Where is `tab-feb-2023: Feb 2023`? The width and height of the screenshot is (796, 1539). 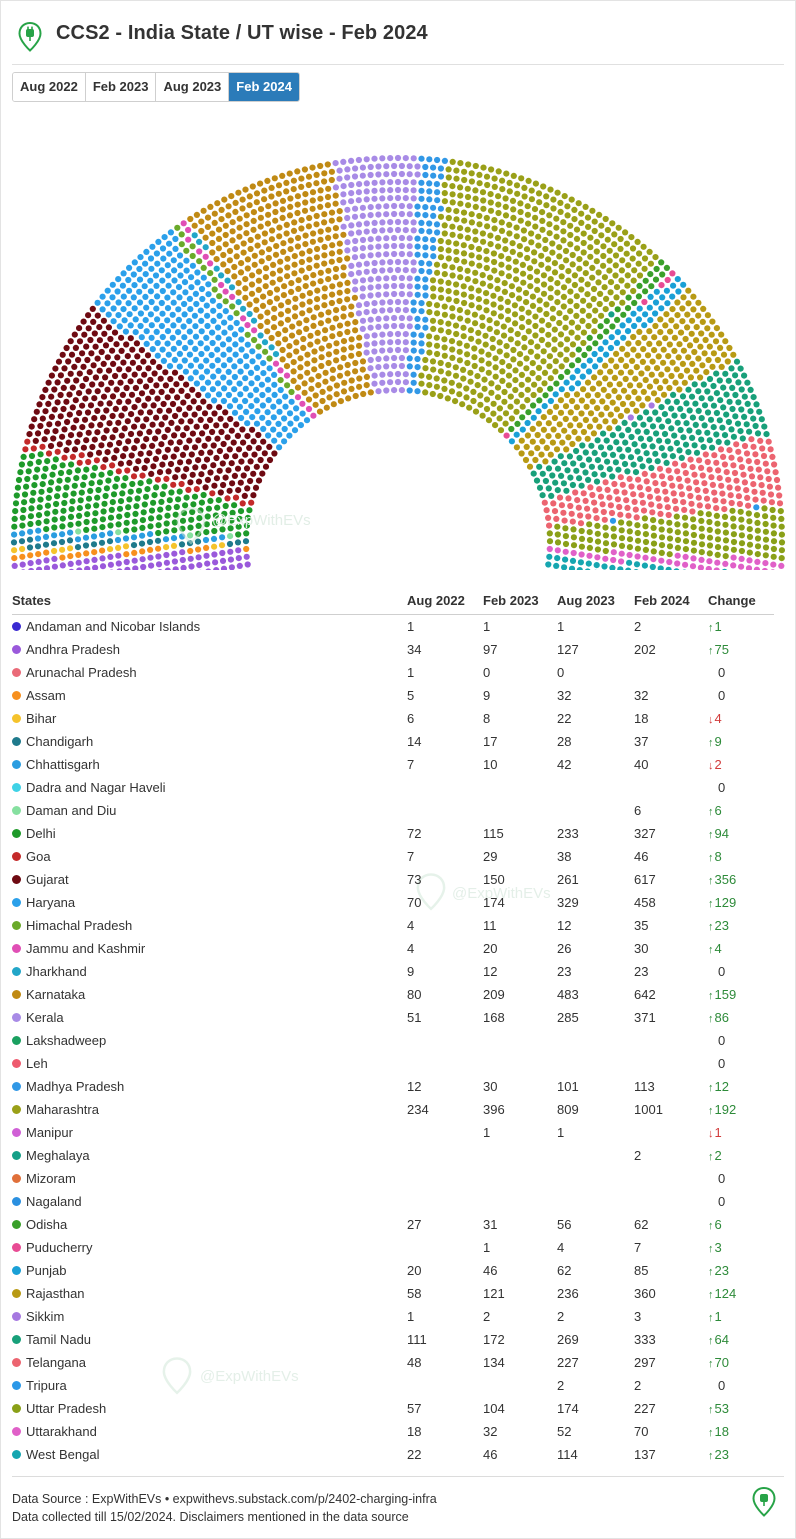
tab-feb-2023: Feb 2023 is located at coordinates (121, 87).